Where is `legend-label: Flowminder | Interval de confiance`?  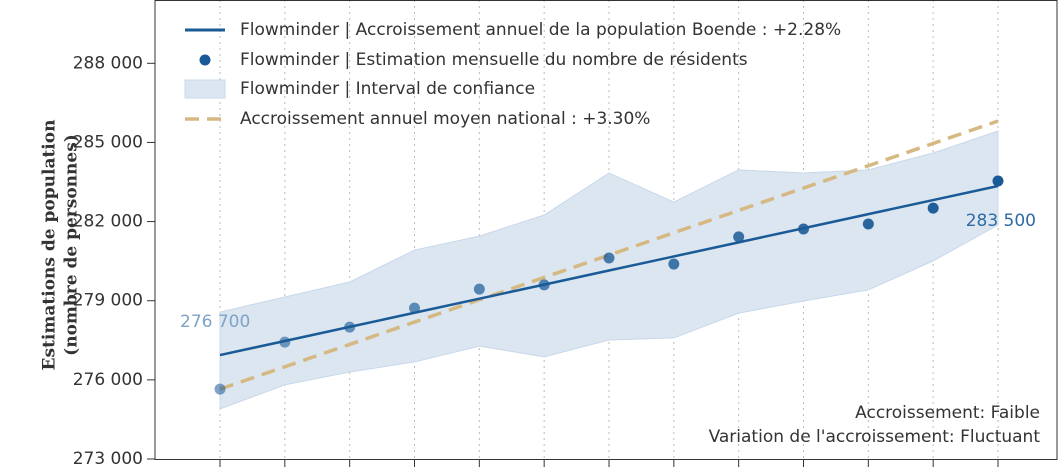 legend-label: Flowminder | Interval de confiance is located at coordinates (387, 89).